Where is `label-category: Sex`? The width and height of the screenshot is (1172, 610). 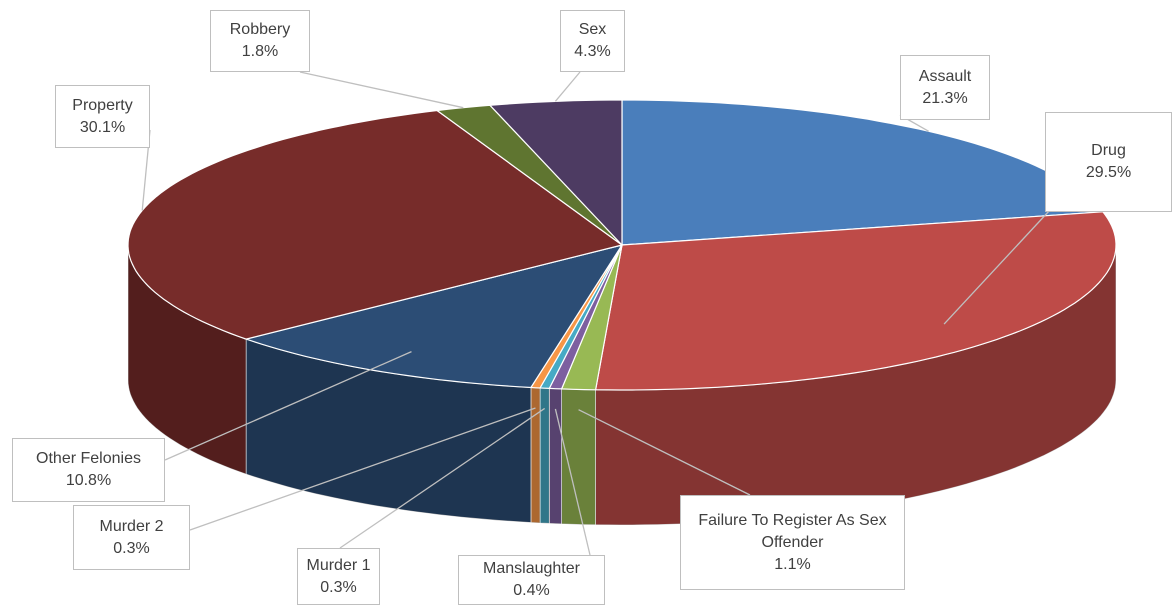
label-category: Sex is located at coordinates (592, 29).